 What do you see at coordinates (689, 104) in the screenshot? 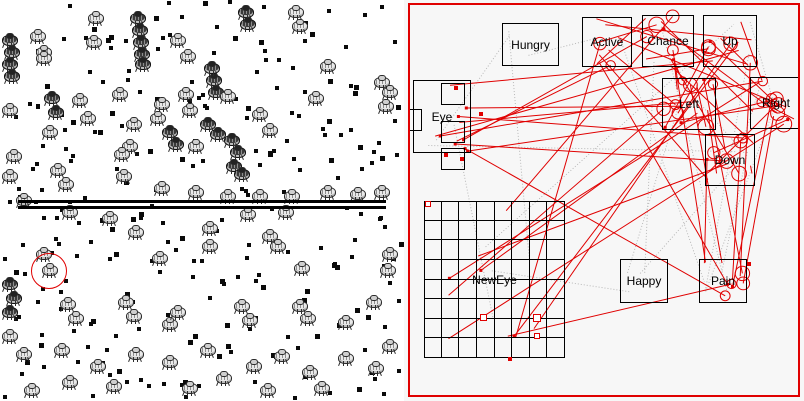
I see `neuron-left: Left` at bounding box center [689, 104].